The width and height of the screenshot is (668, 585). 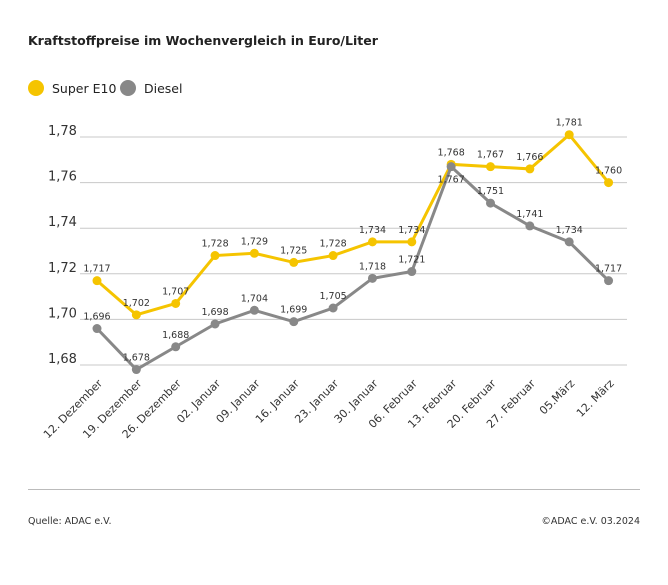 I want to click on data-label: 1,729, so click(x=254, y=241).